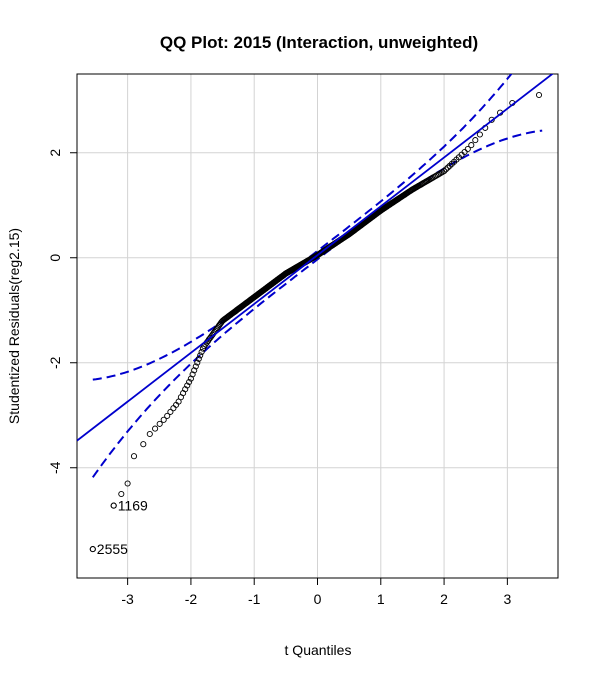 This screenshot has height=678, width=600. I want to click on x-axis-ticks: -3 -2 -1 0 1 2 3, so click(316, 592).